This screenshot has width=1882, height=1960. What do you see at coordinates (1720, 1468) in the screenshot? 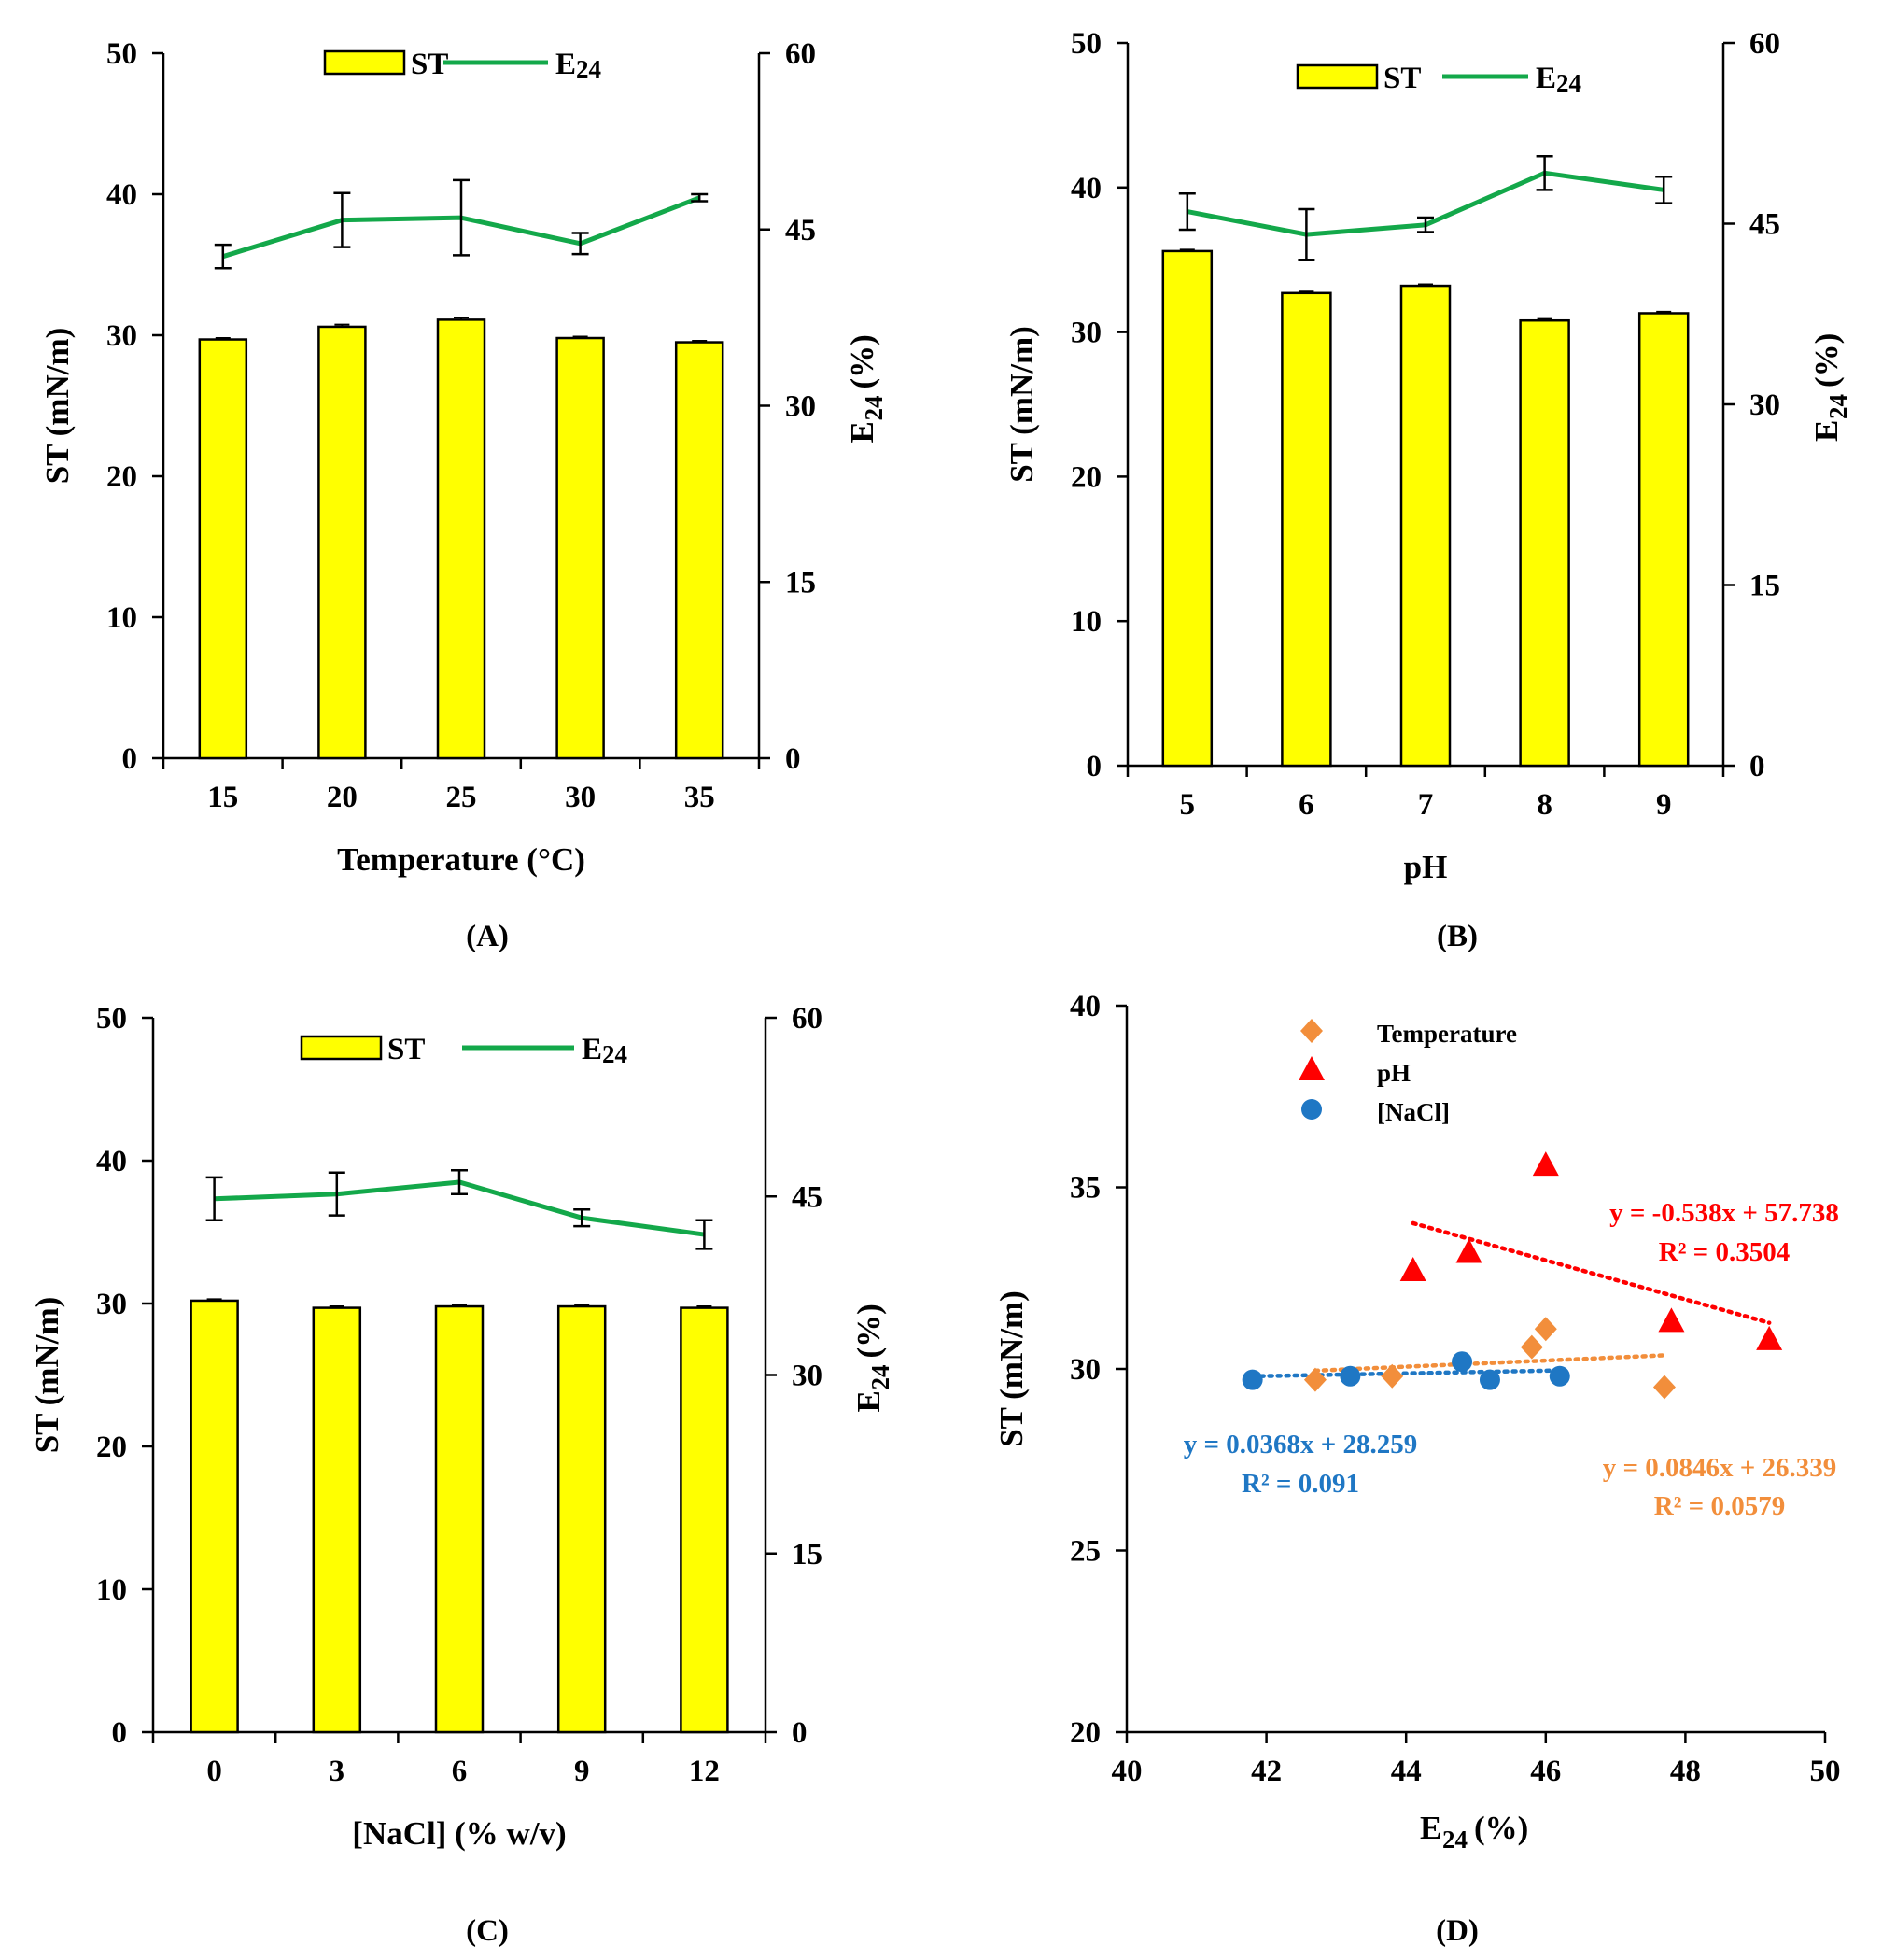
I see `temperature-equation: y = 0.0846x + 26.339` at bounding box center [1720, 1468].